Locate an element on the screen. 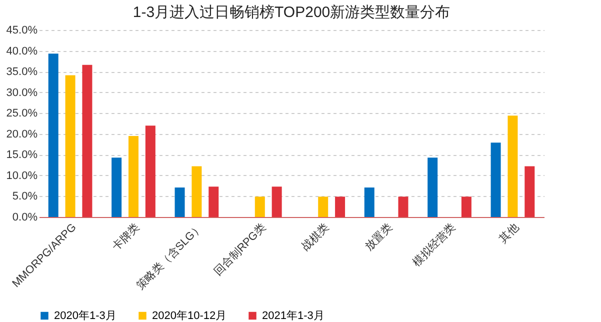 The image size is (601, 322). x-tick-label: 其他 is located at coordinates (509, 233).